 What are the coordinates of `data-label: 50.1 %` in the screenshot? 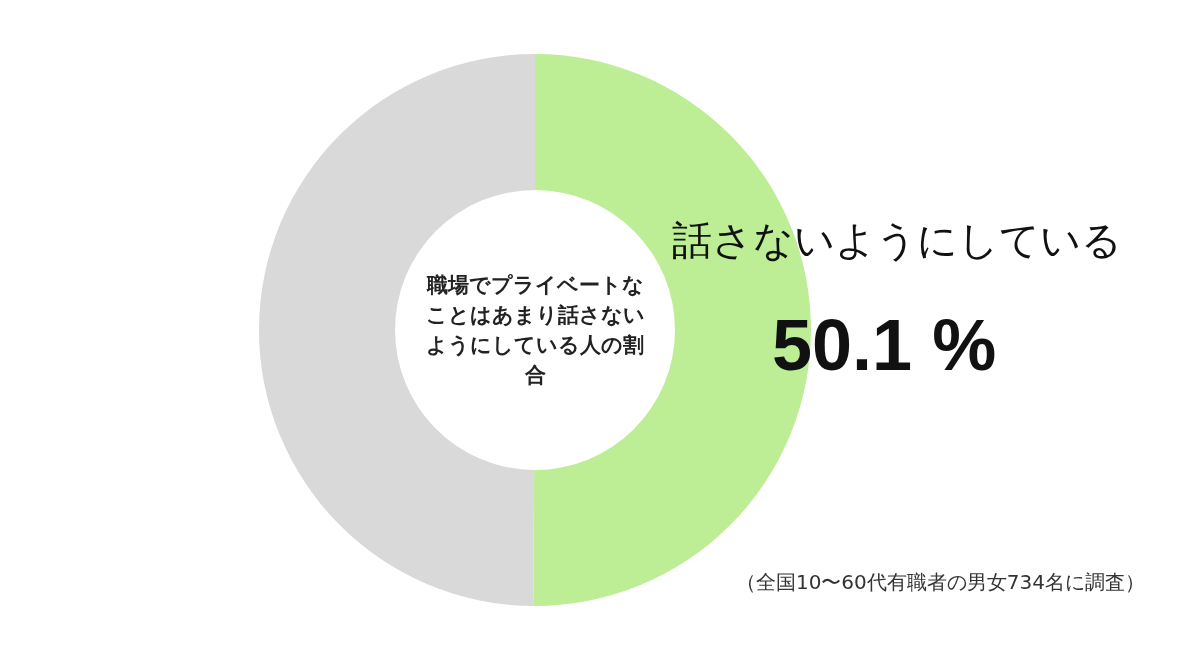 It's located at (884, 345).